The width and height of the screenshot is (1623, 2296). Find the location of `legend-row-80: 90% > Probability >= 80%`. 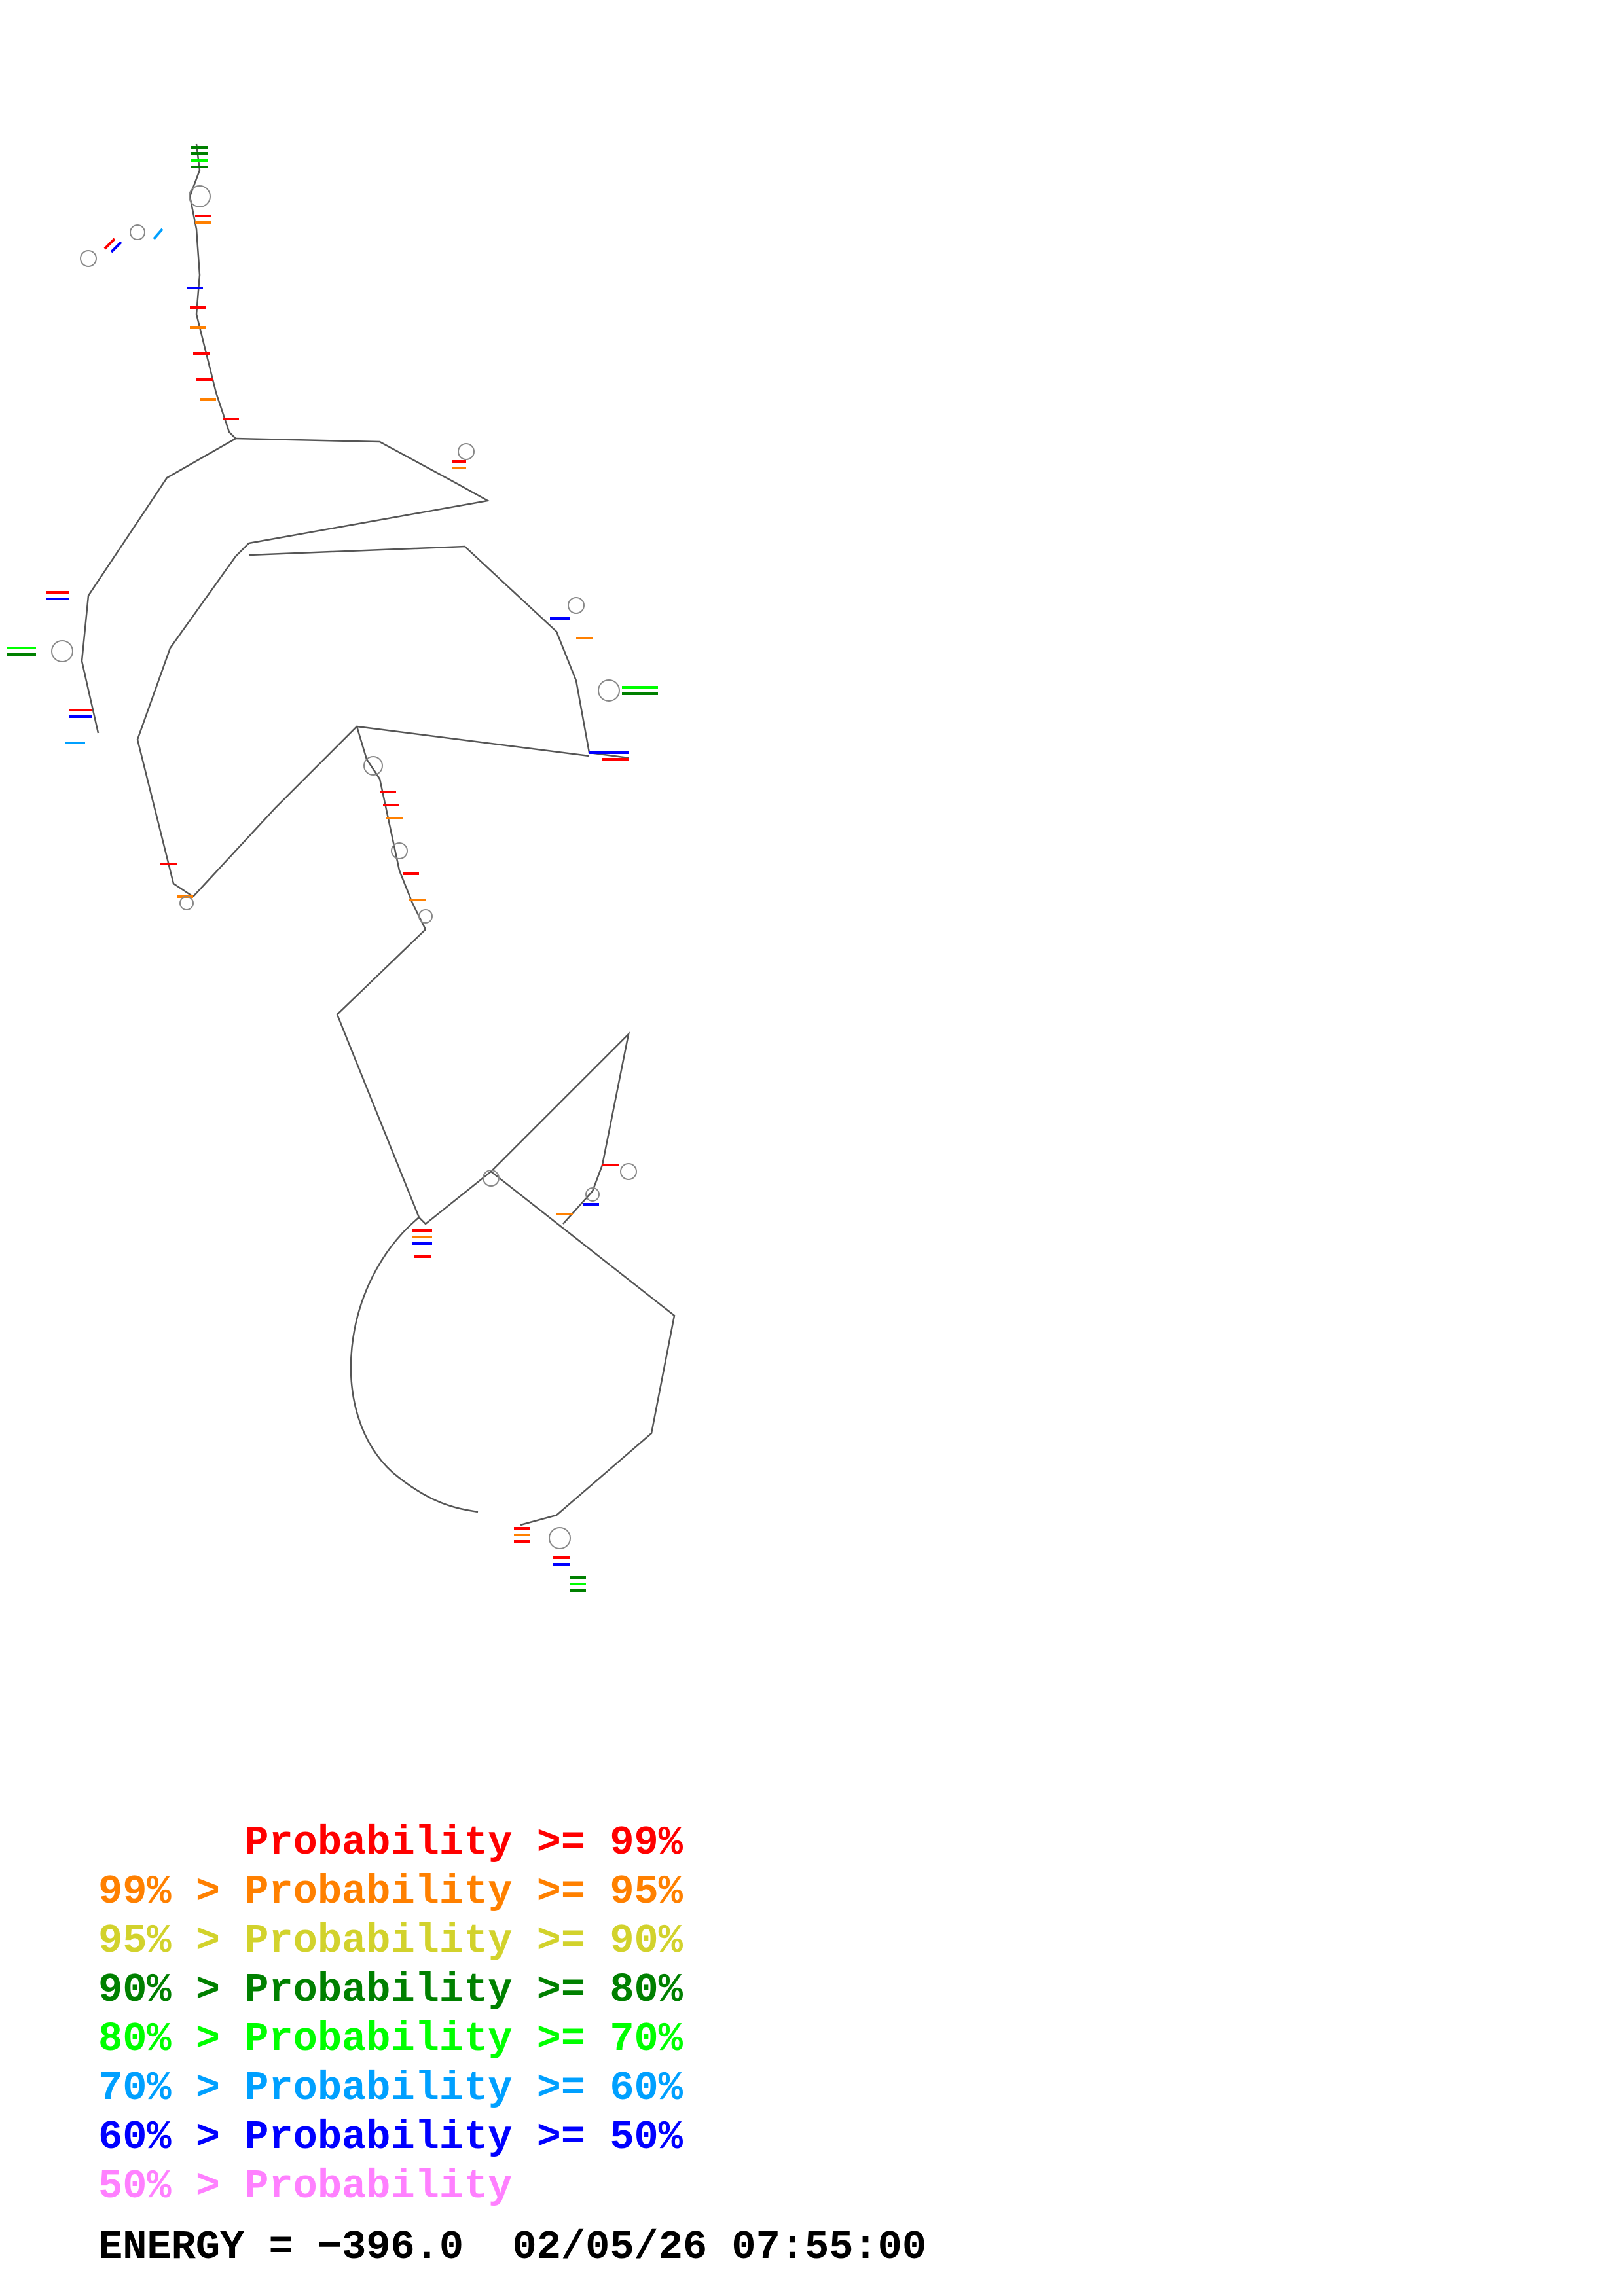

legend-row-80: 90% > Probability >= 80% is located at coordinates (390, 1990).